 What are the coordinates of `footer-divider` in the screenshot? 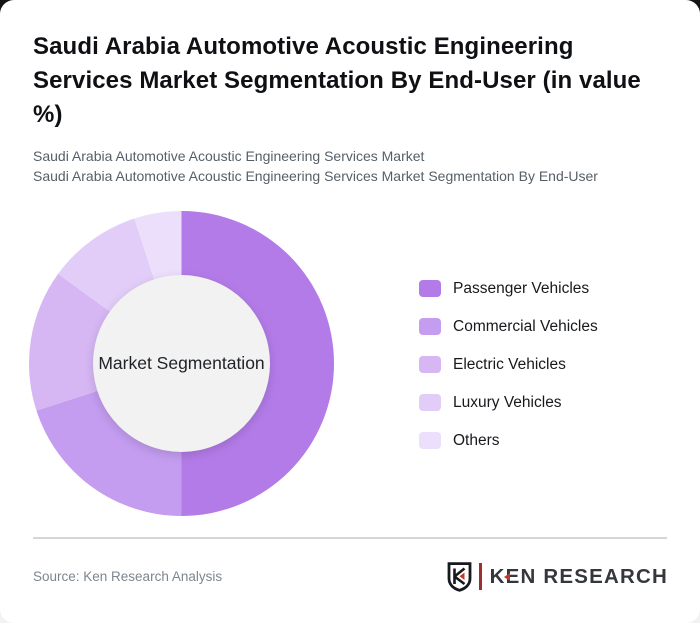 It's located at (350, 538).